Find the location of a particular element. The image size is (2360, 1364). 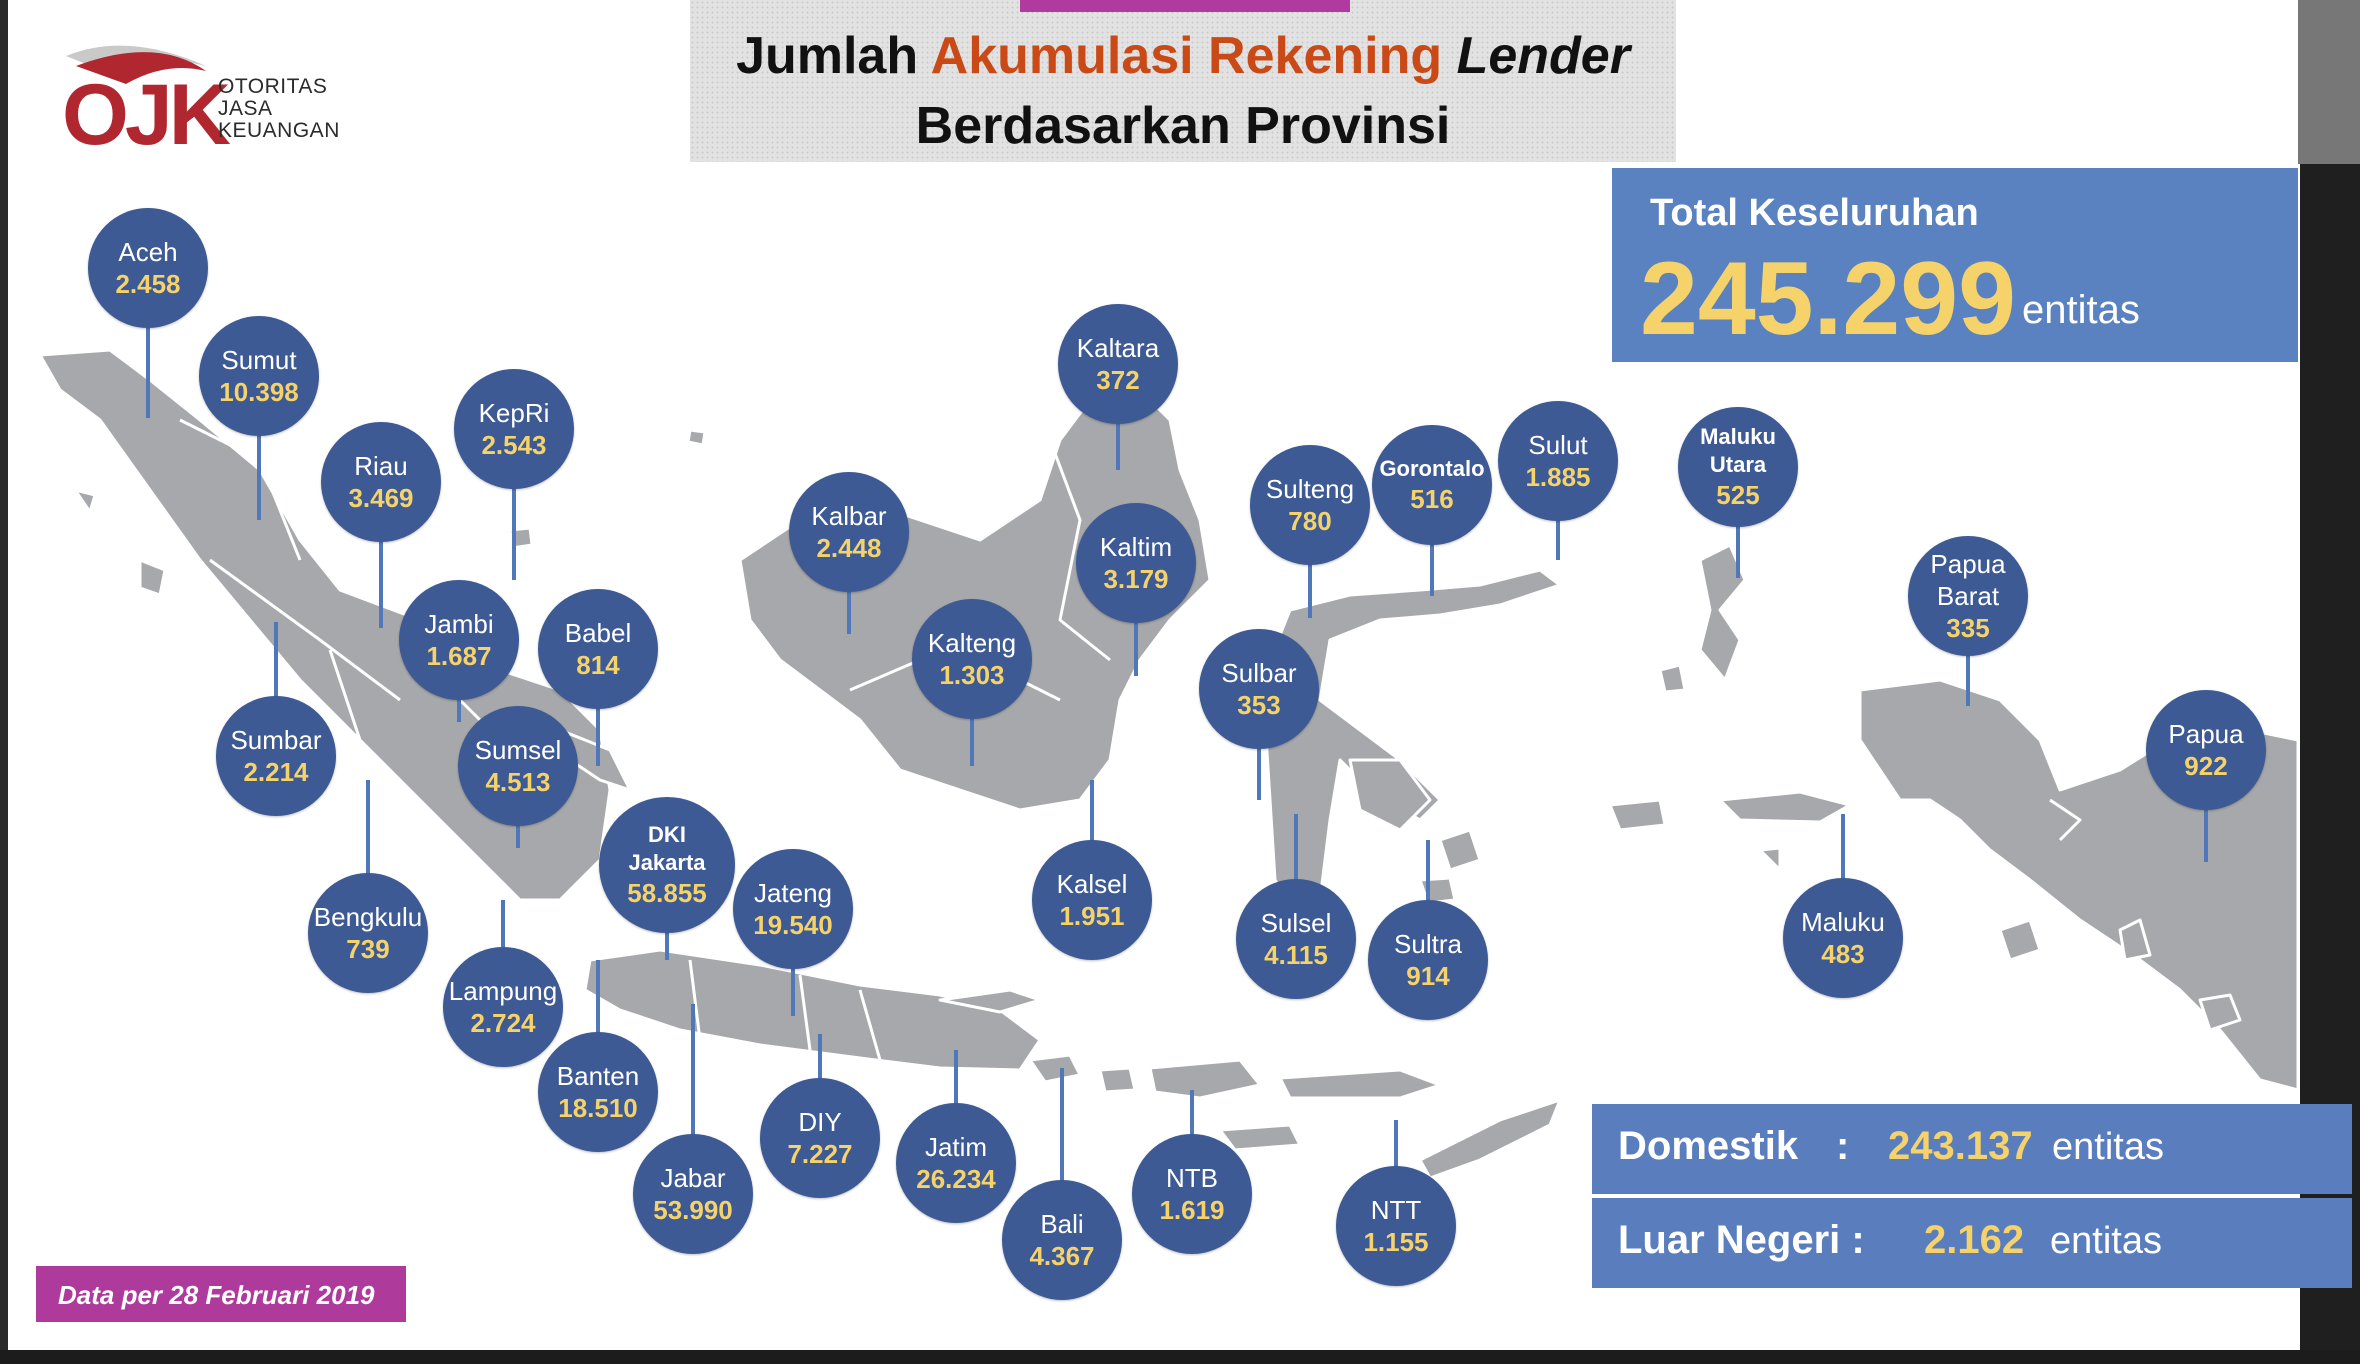

province-value-pabar: 335 is located at coordinates (1968, 628).